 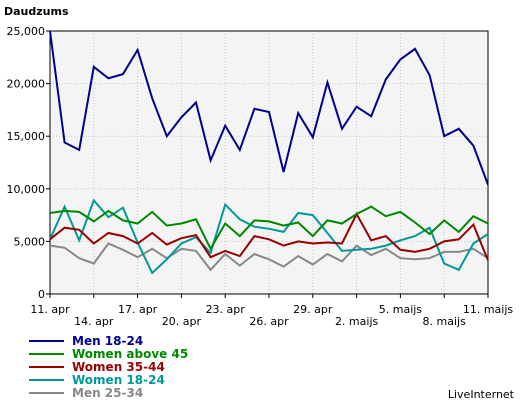 I want to click on y-tick-label: 0, so click(x=41, y=294).